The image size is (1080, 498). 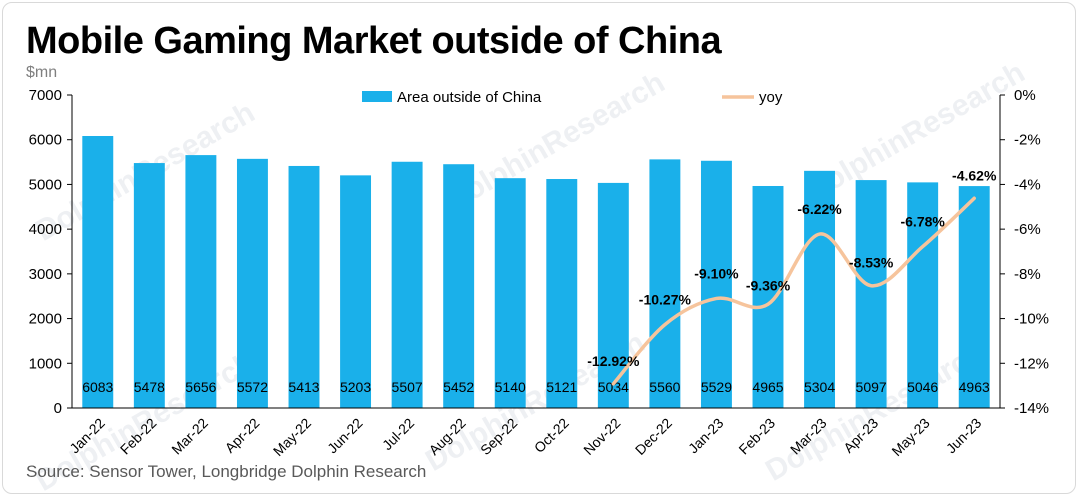 What do you see at coordinates (97, 387) in the screenshot?
I see `bar-value-label: 6083` at bounding box center [97, 387].